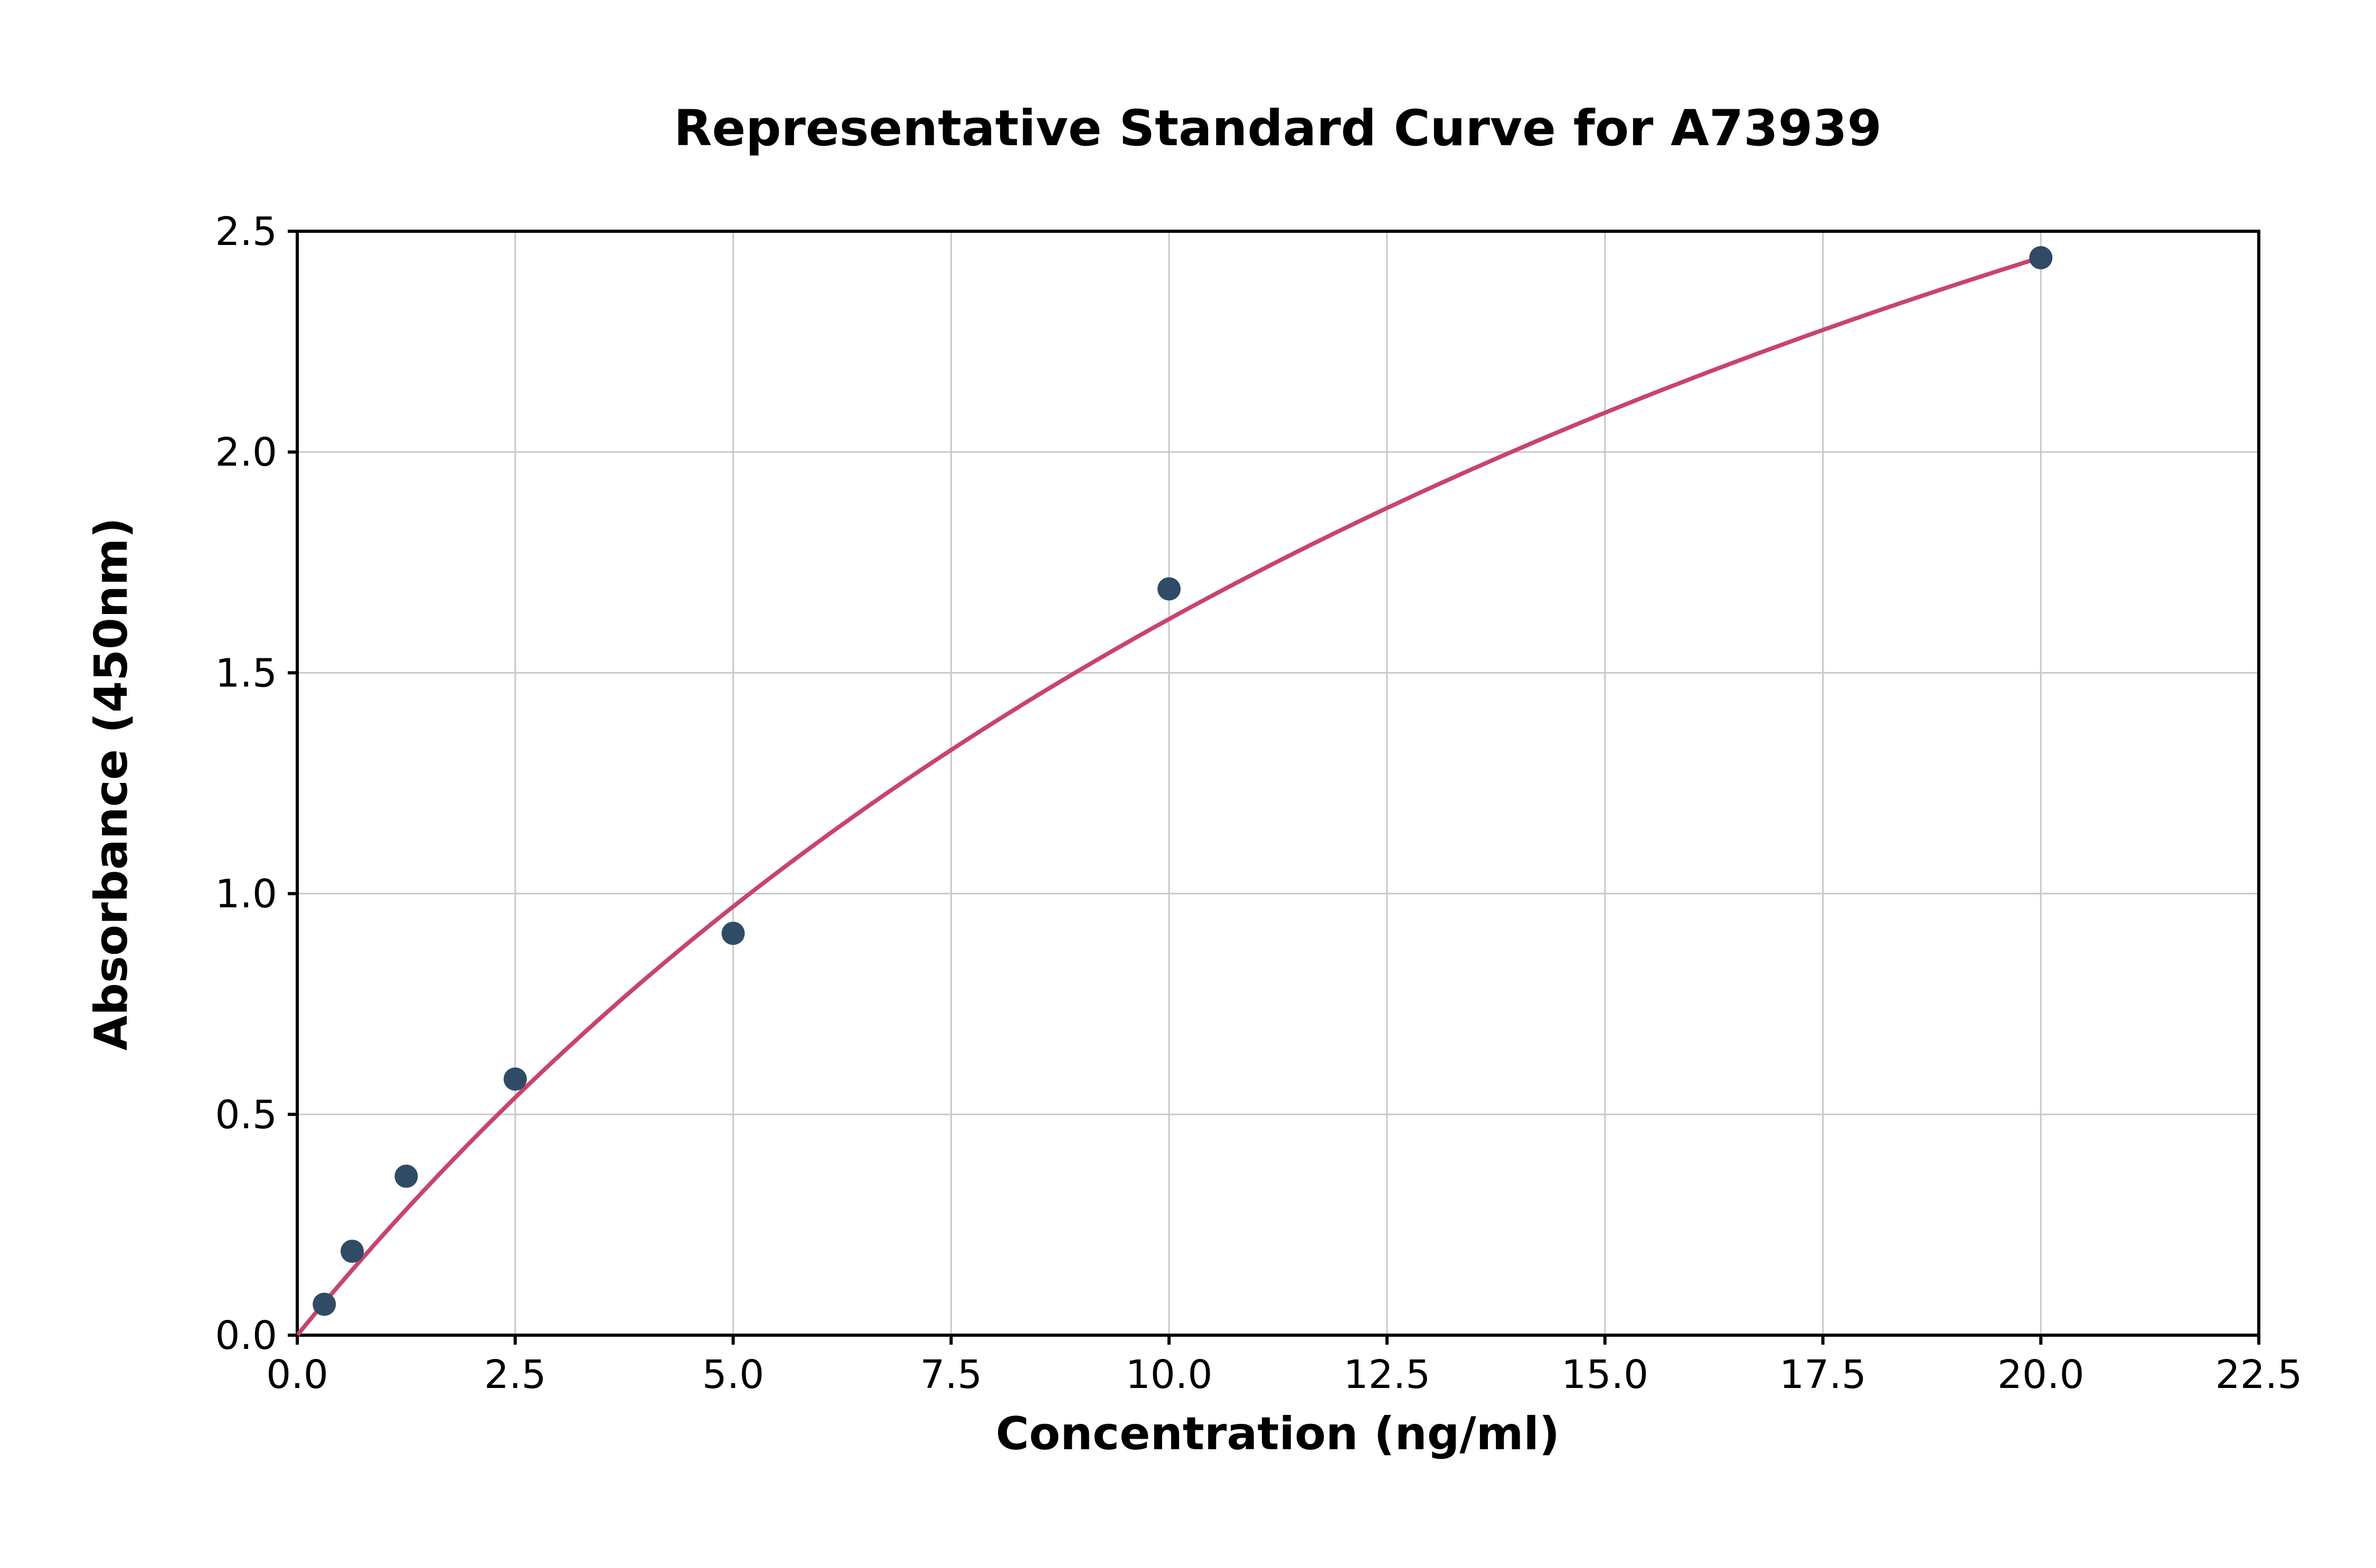 The width and height of the screenshot is (2376, 1568). I want to click on x-tick-label: 20.0, so click(2041, 1374).